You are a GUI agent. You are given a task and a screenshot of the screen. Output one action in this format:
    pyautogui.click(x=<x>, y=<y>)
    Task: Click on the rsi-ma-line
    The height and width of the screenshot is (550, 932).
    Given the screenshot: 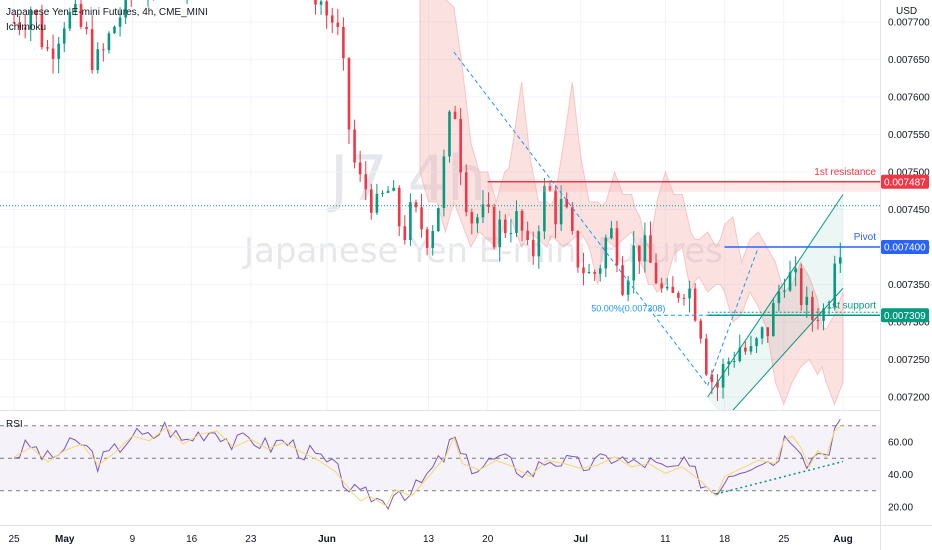 What is the action you would take?
    pyautogui.click(x=428, y=465)
    